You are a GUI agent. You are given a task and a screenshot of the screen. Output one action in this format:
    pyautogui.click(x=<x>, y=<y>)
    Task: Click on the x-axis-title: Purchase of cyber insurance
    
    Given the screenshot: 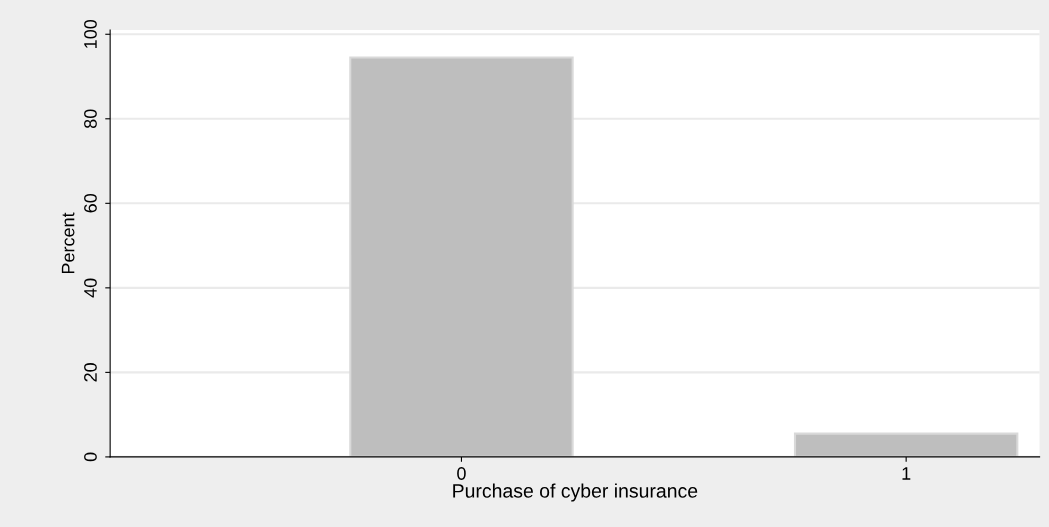 What is the action you would take?
    pyautogui.click(x=575, y=492)
    